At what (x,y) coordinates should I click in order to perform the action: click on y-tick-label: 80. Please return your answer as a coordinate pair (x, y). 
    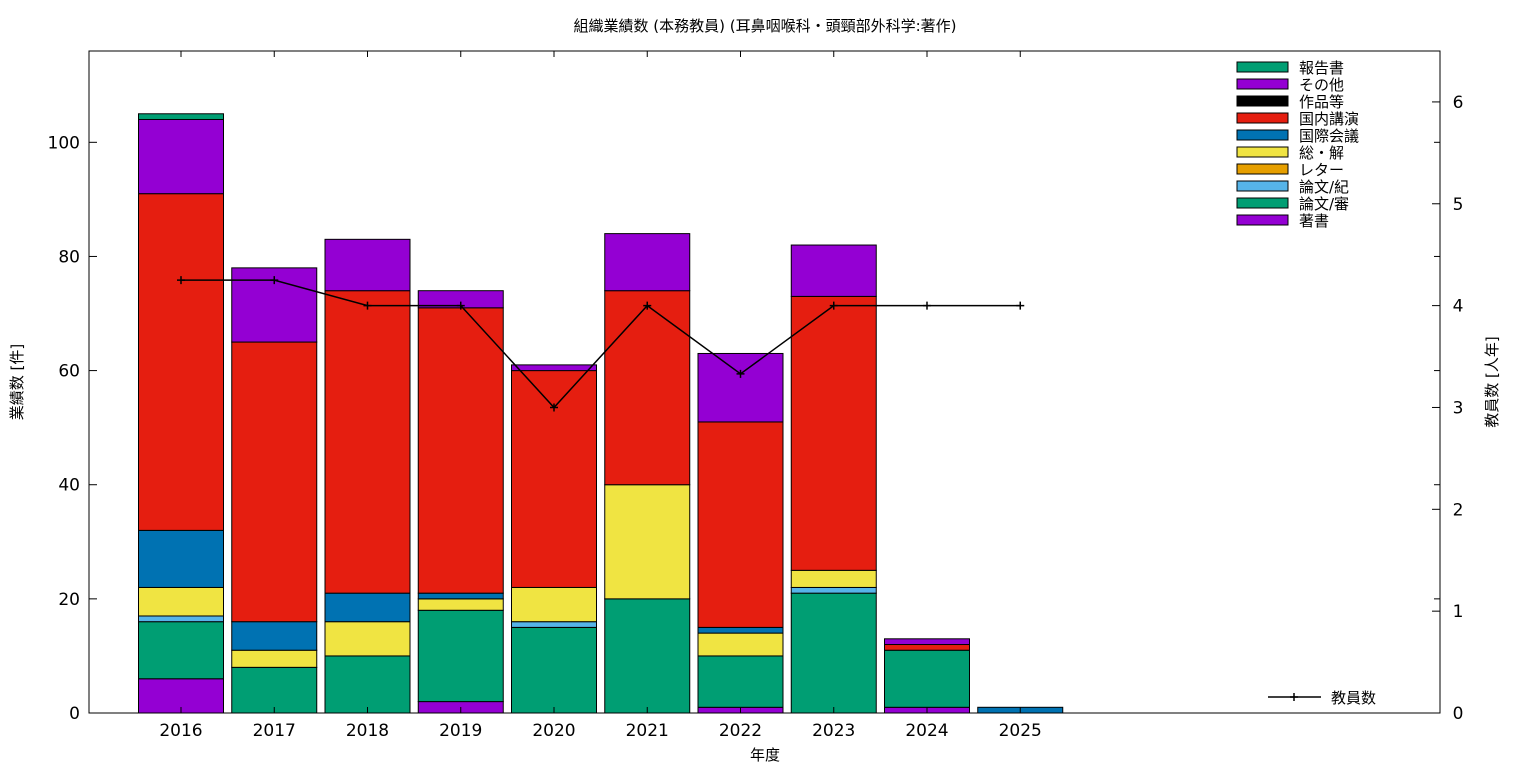
    Looking at the image, I should click on (69, 257).